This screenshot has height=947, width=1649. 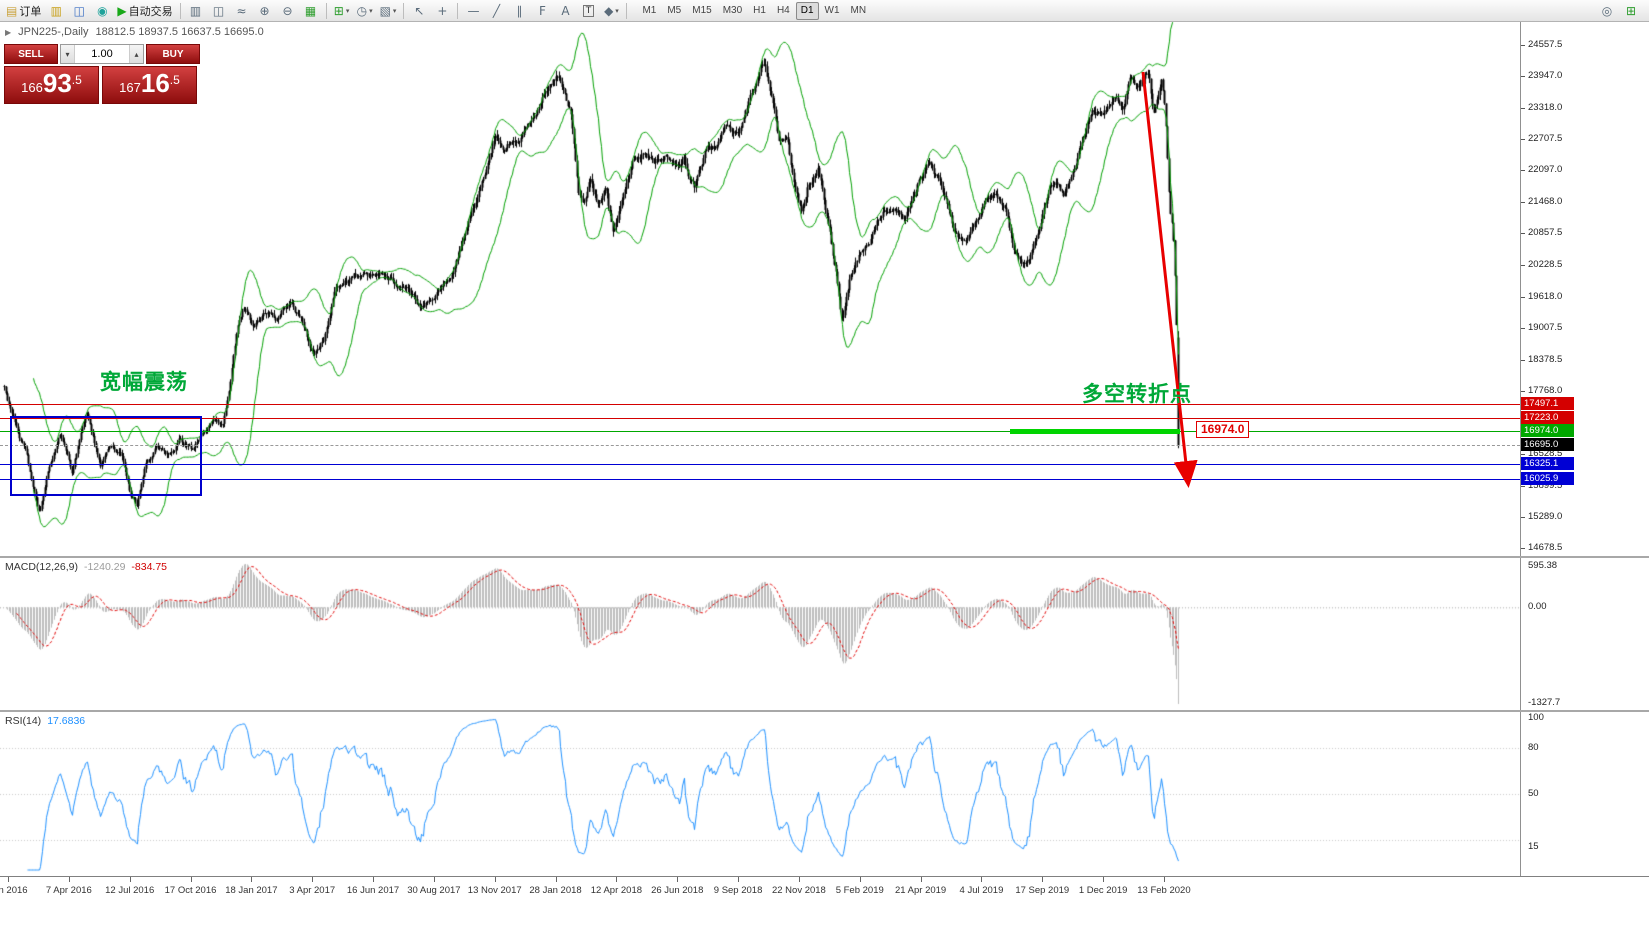 What do you see at coordinates (783, 10) in the screenshot?
I see `timeframe-h4-button: H4` at bounding box center [783, 10].